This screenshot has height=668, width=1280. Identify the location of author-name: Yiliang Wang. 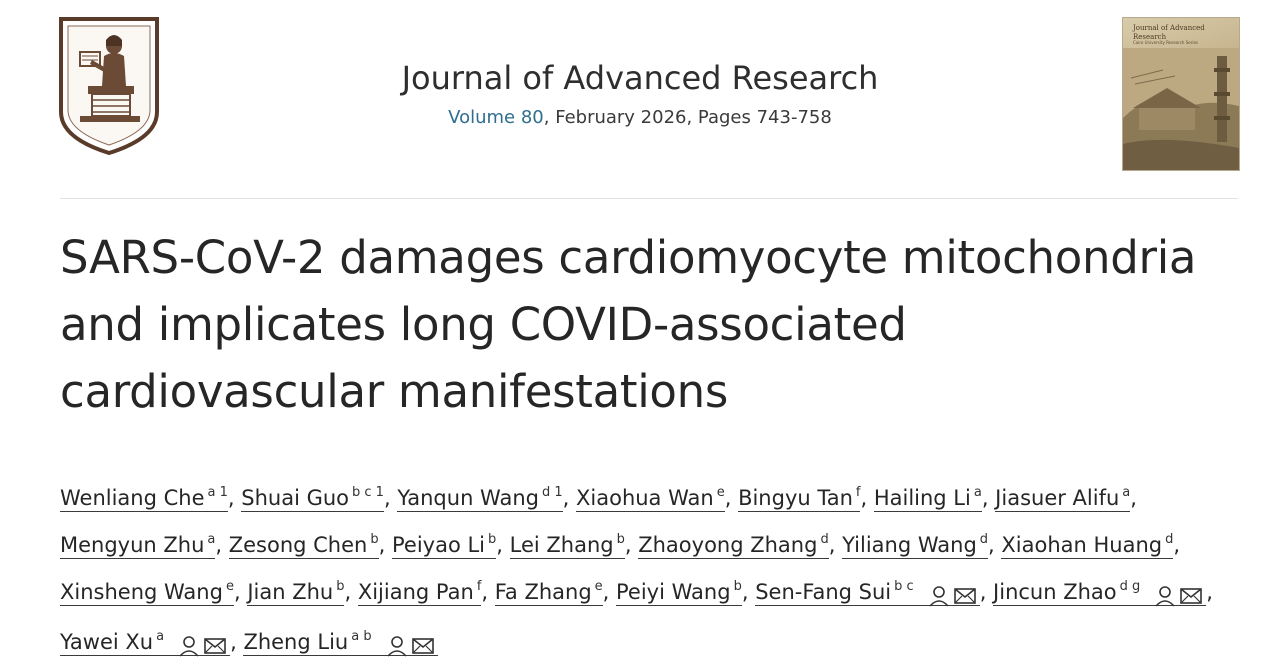
(909, 545).